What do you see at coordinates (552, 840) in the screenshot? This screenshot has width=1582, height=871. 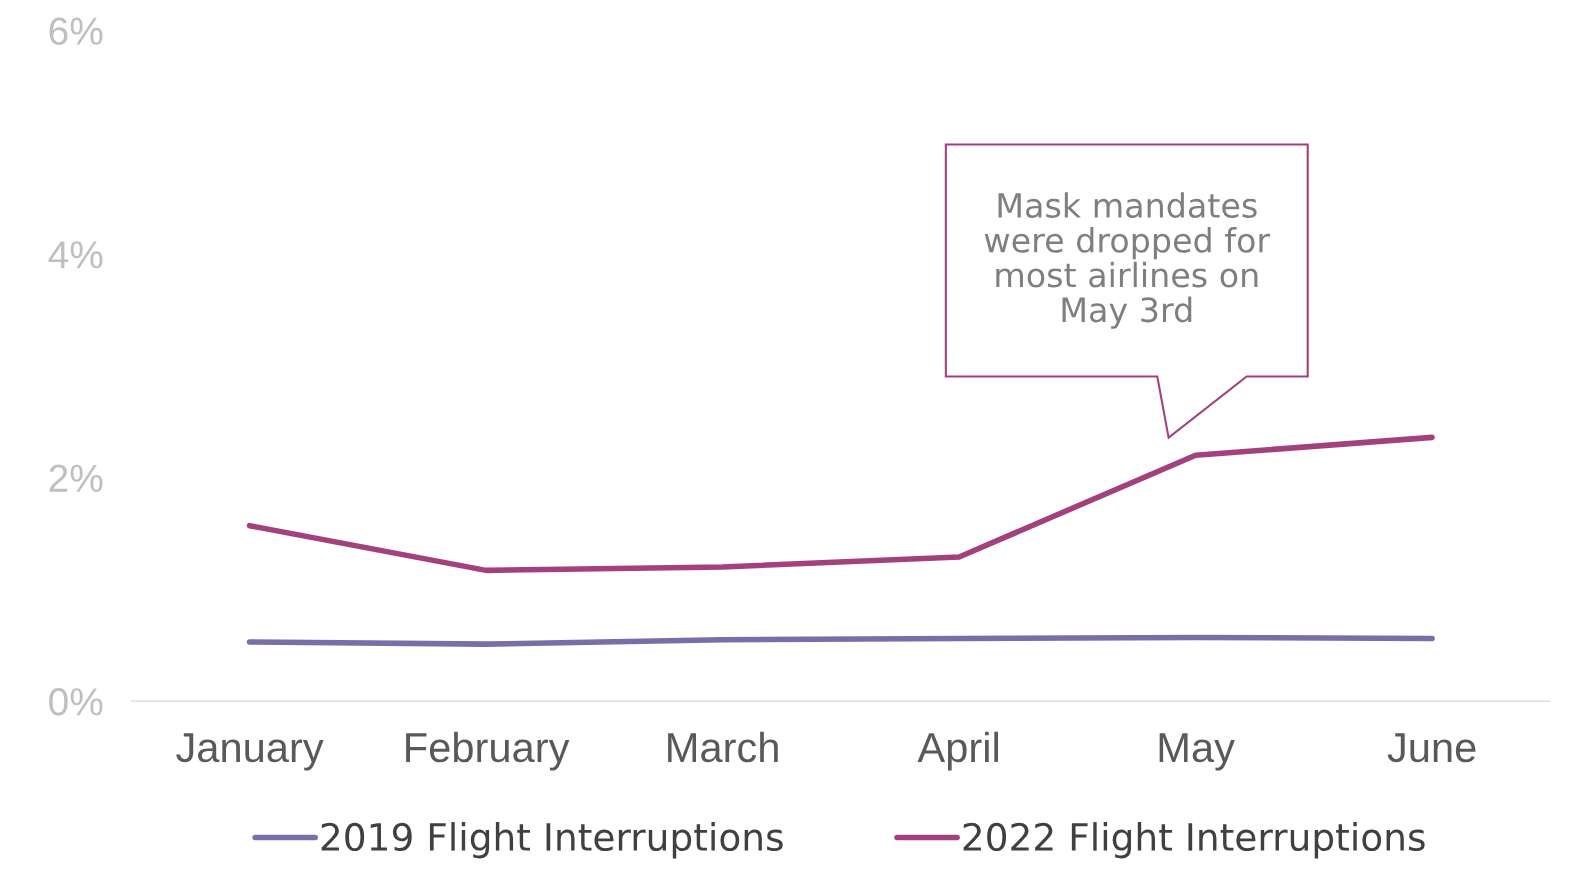 I see `legend-label: 2019 Flight Interruptions` at bounding box center [552, 840].